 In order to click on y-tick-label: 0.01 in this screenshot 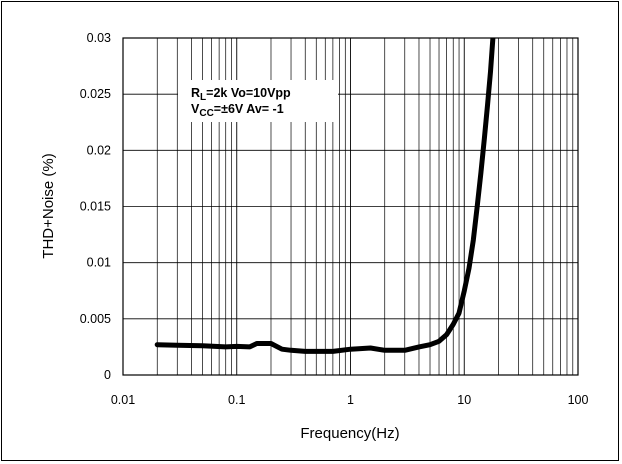, I will do `click(99, 263)`.